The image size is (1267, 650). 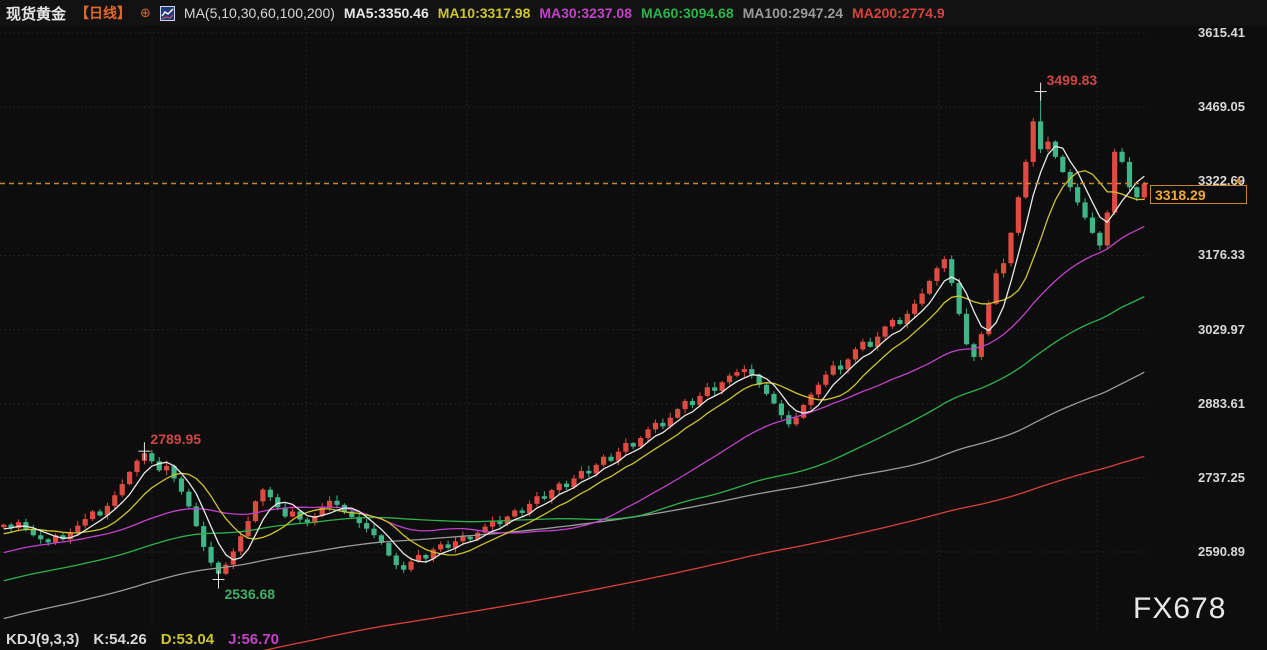 What do you see at coordinates (1180, 608) in the screenshot?
I see `fx678-watermark: FX678` at bounding box center [1180, 608].